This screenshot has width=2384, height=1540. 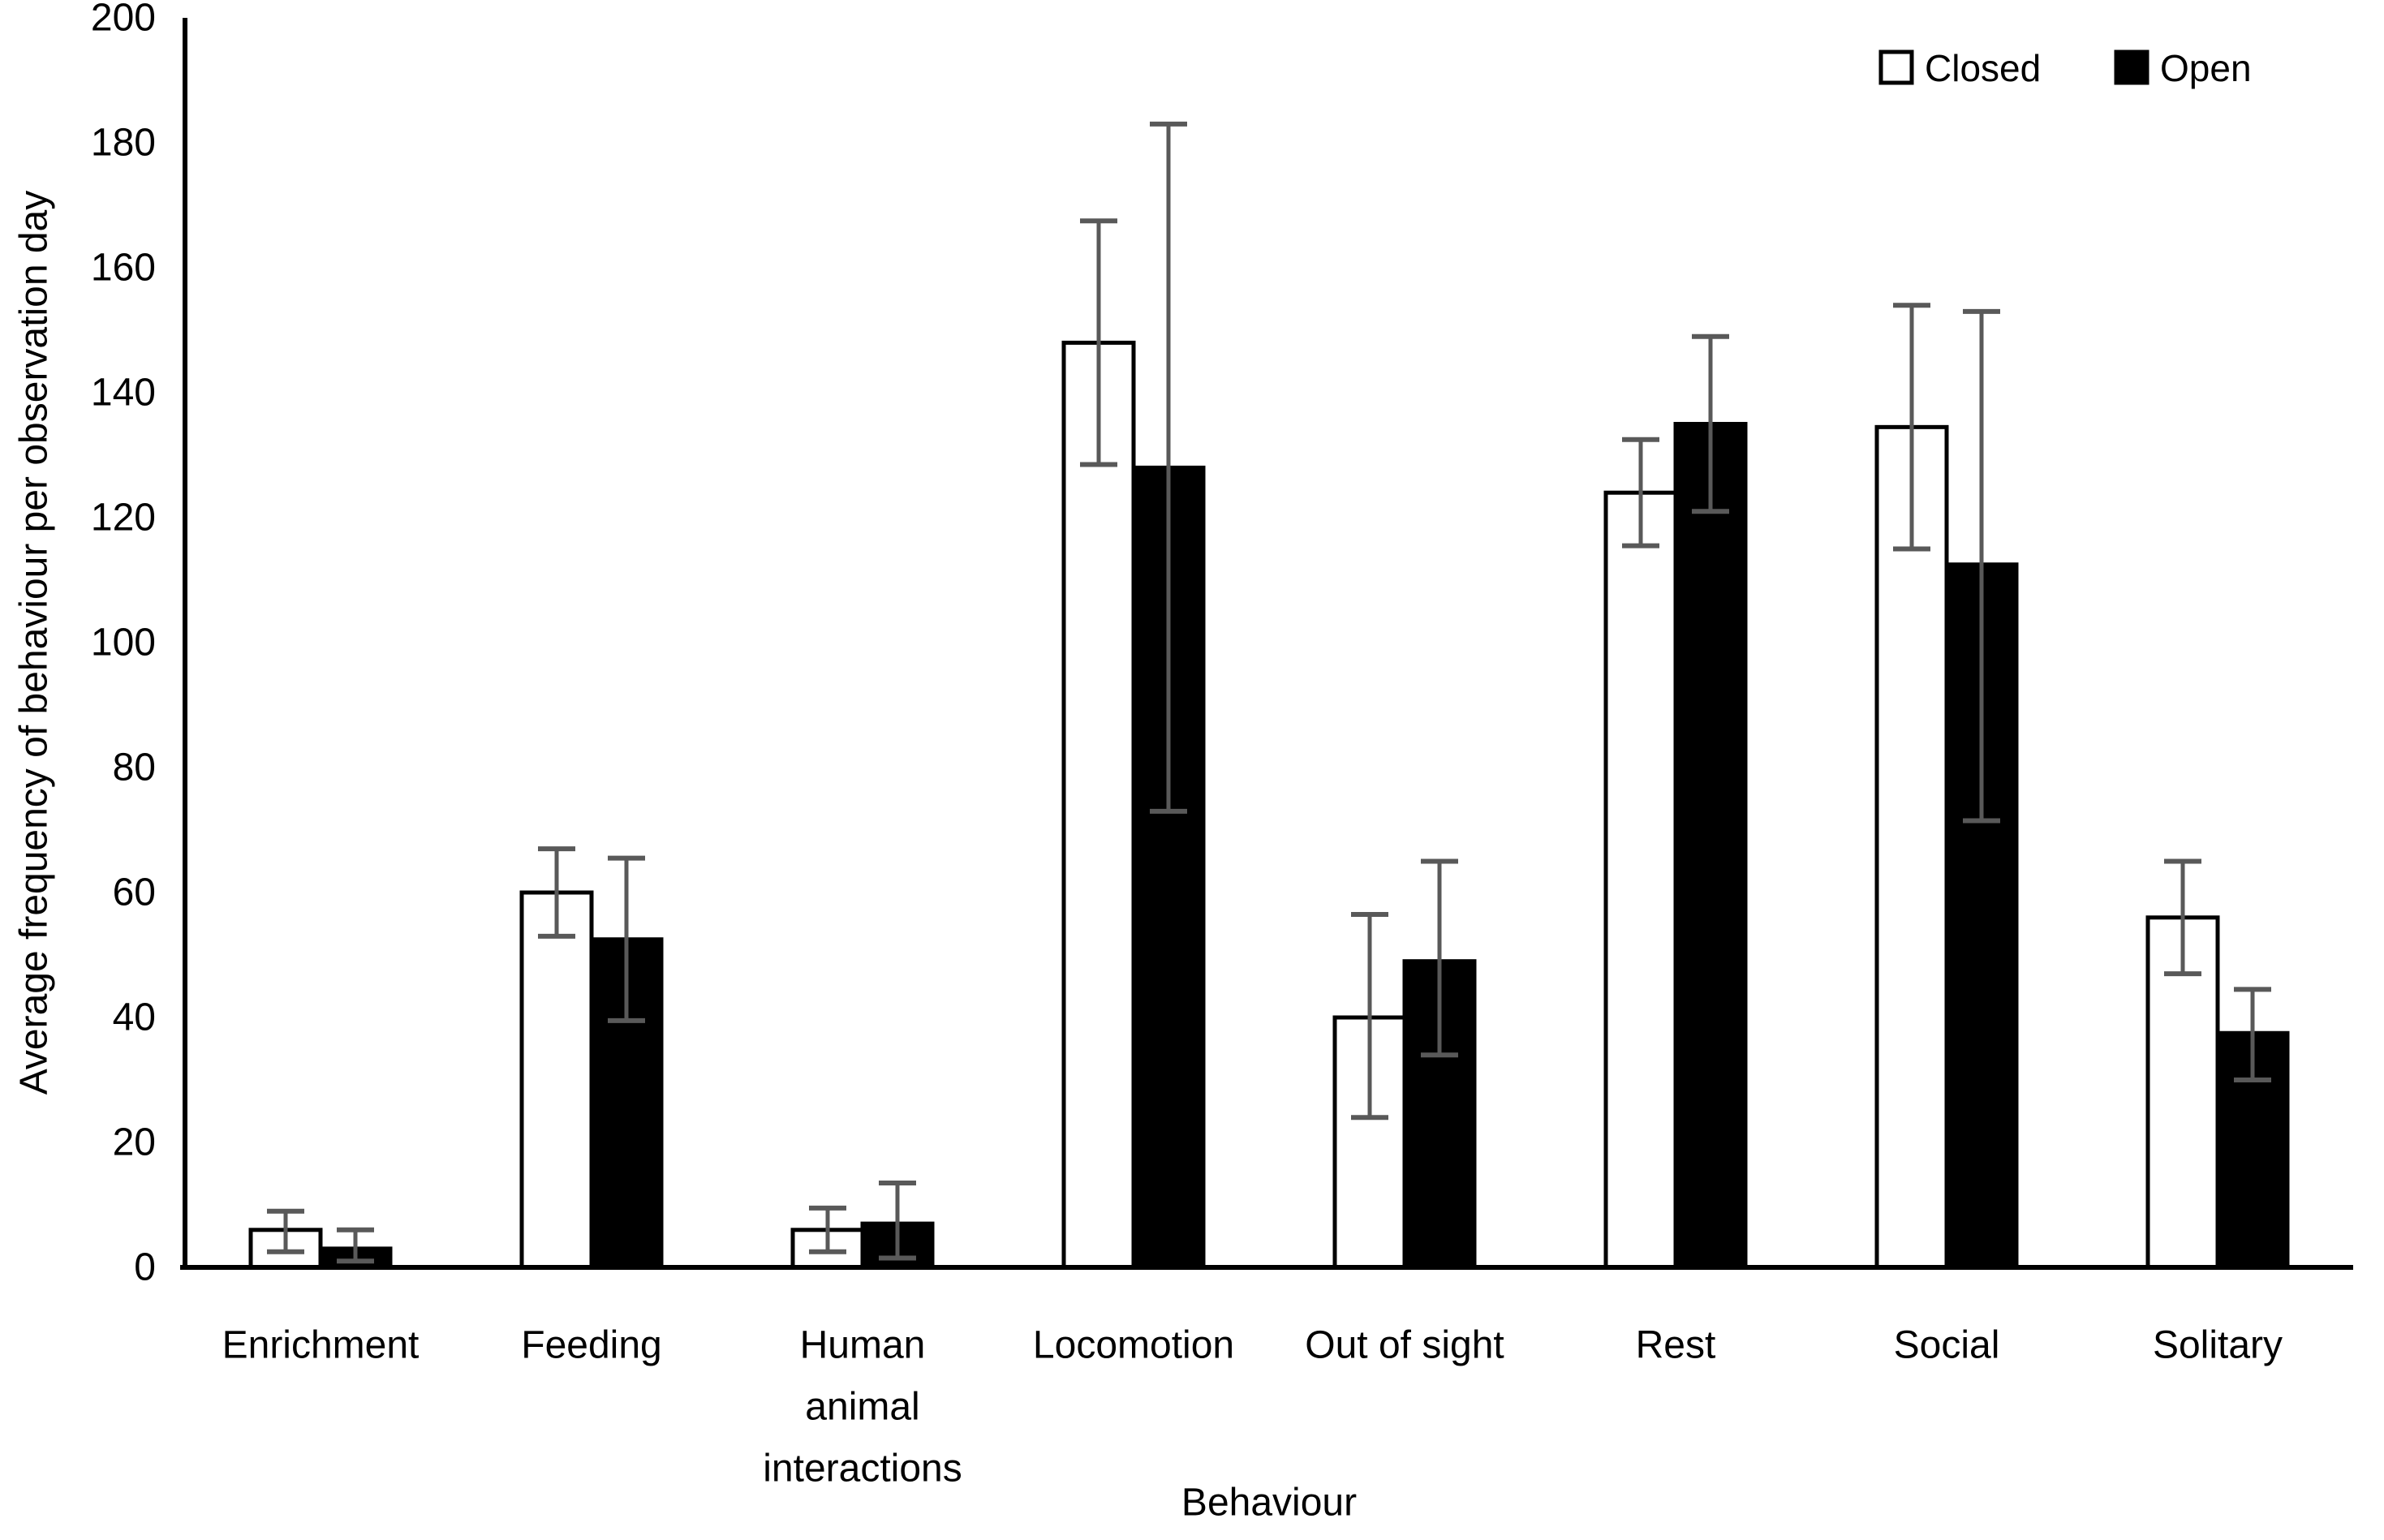 I want to click on y-tick-label: 140, so click(x=123, y=393).